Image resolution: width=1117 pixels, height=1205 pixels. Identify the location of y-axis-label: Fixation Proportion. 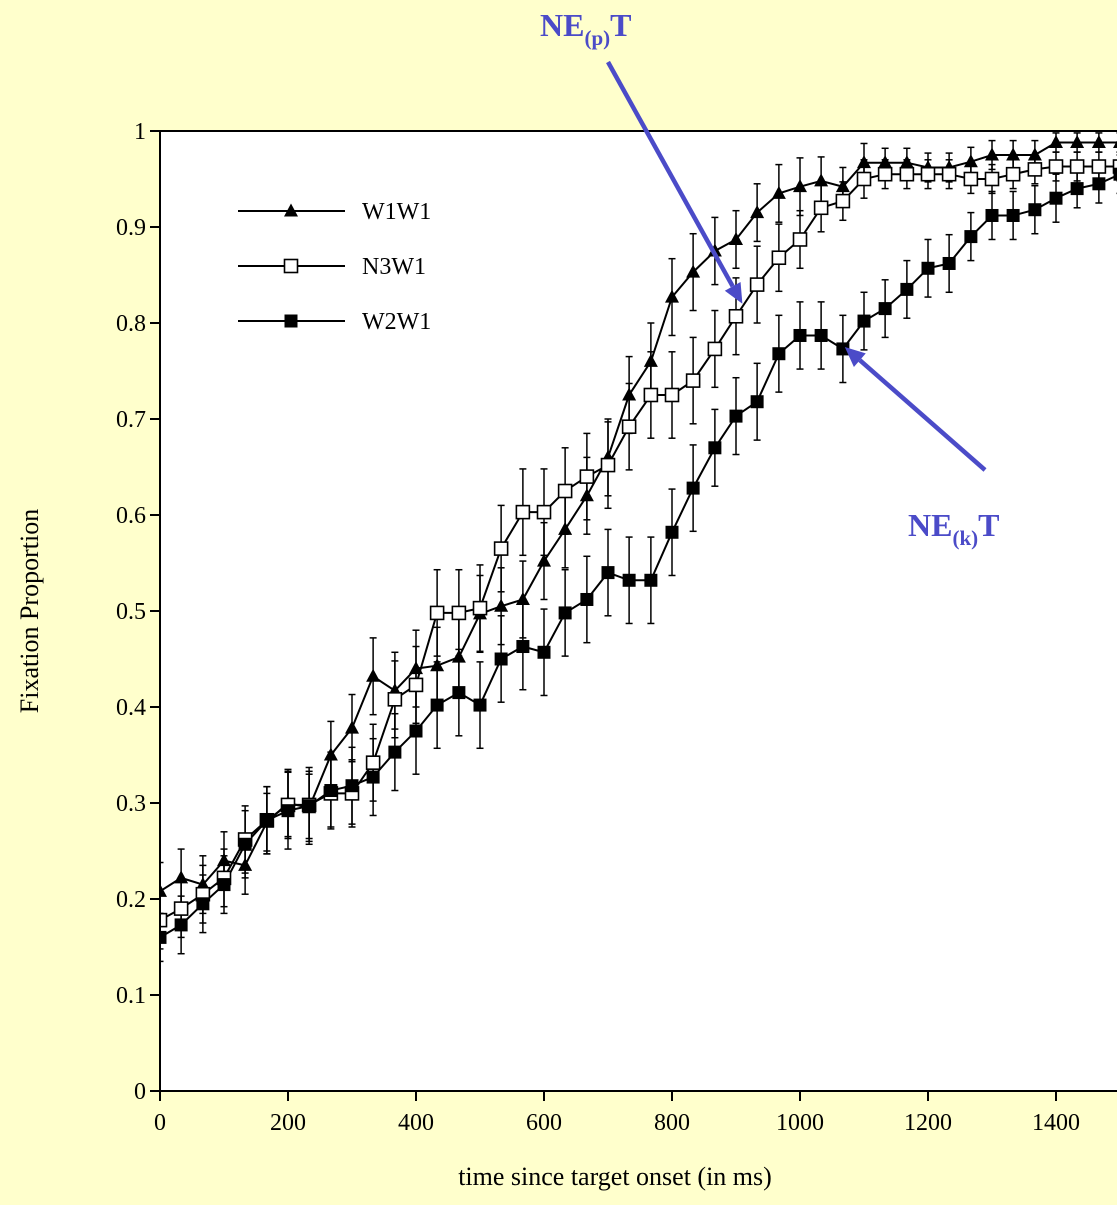
(29, 611).